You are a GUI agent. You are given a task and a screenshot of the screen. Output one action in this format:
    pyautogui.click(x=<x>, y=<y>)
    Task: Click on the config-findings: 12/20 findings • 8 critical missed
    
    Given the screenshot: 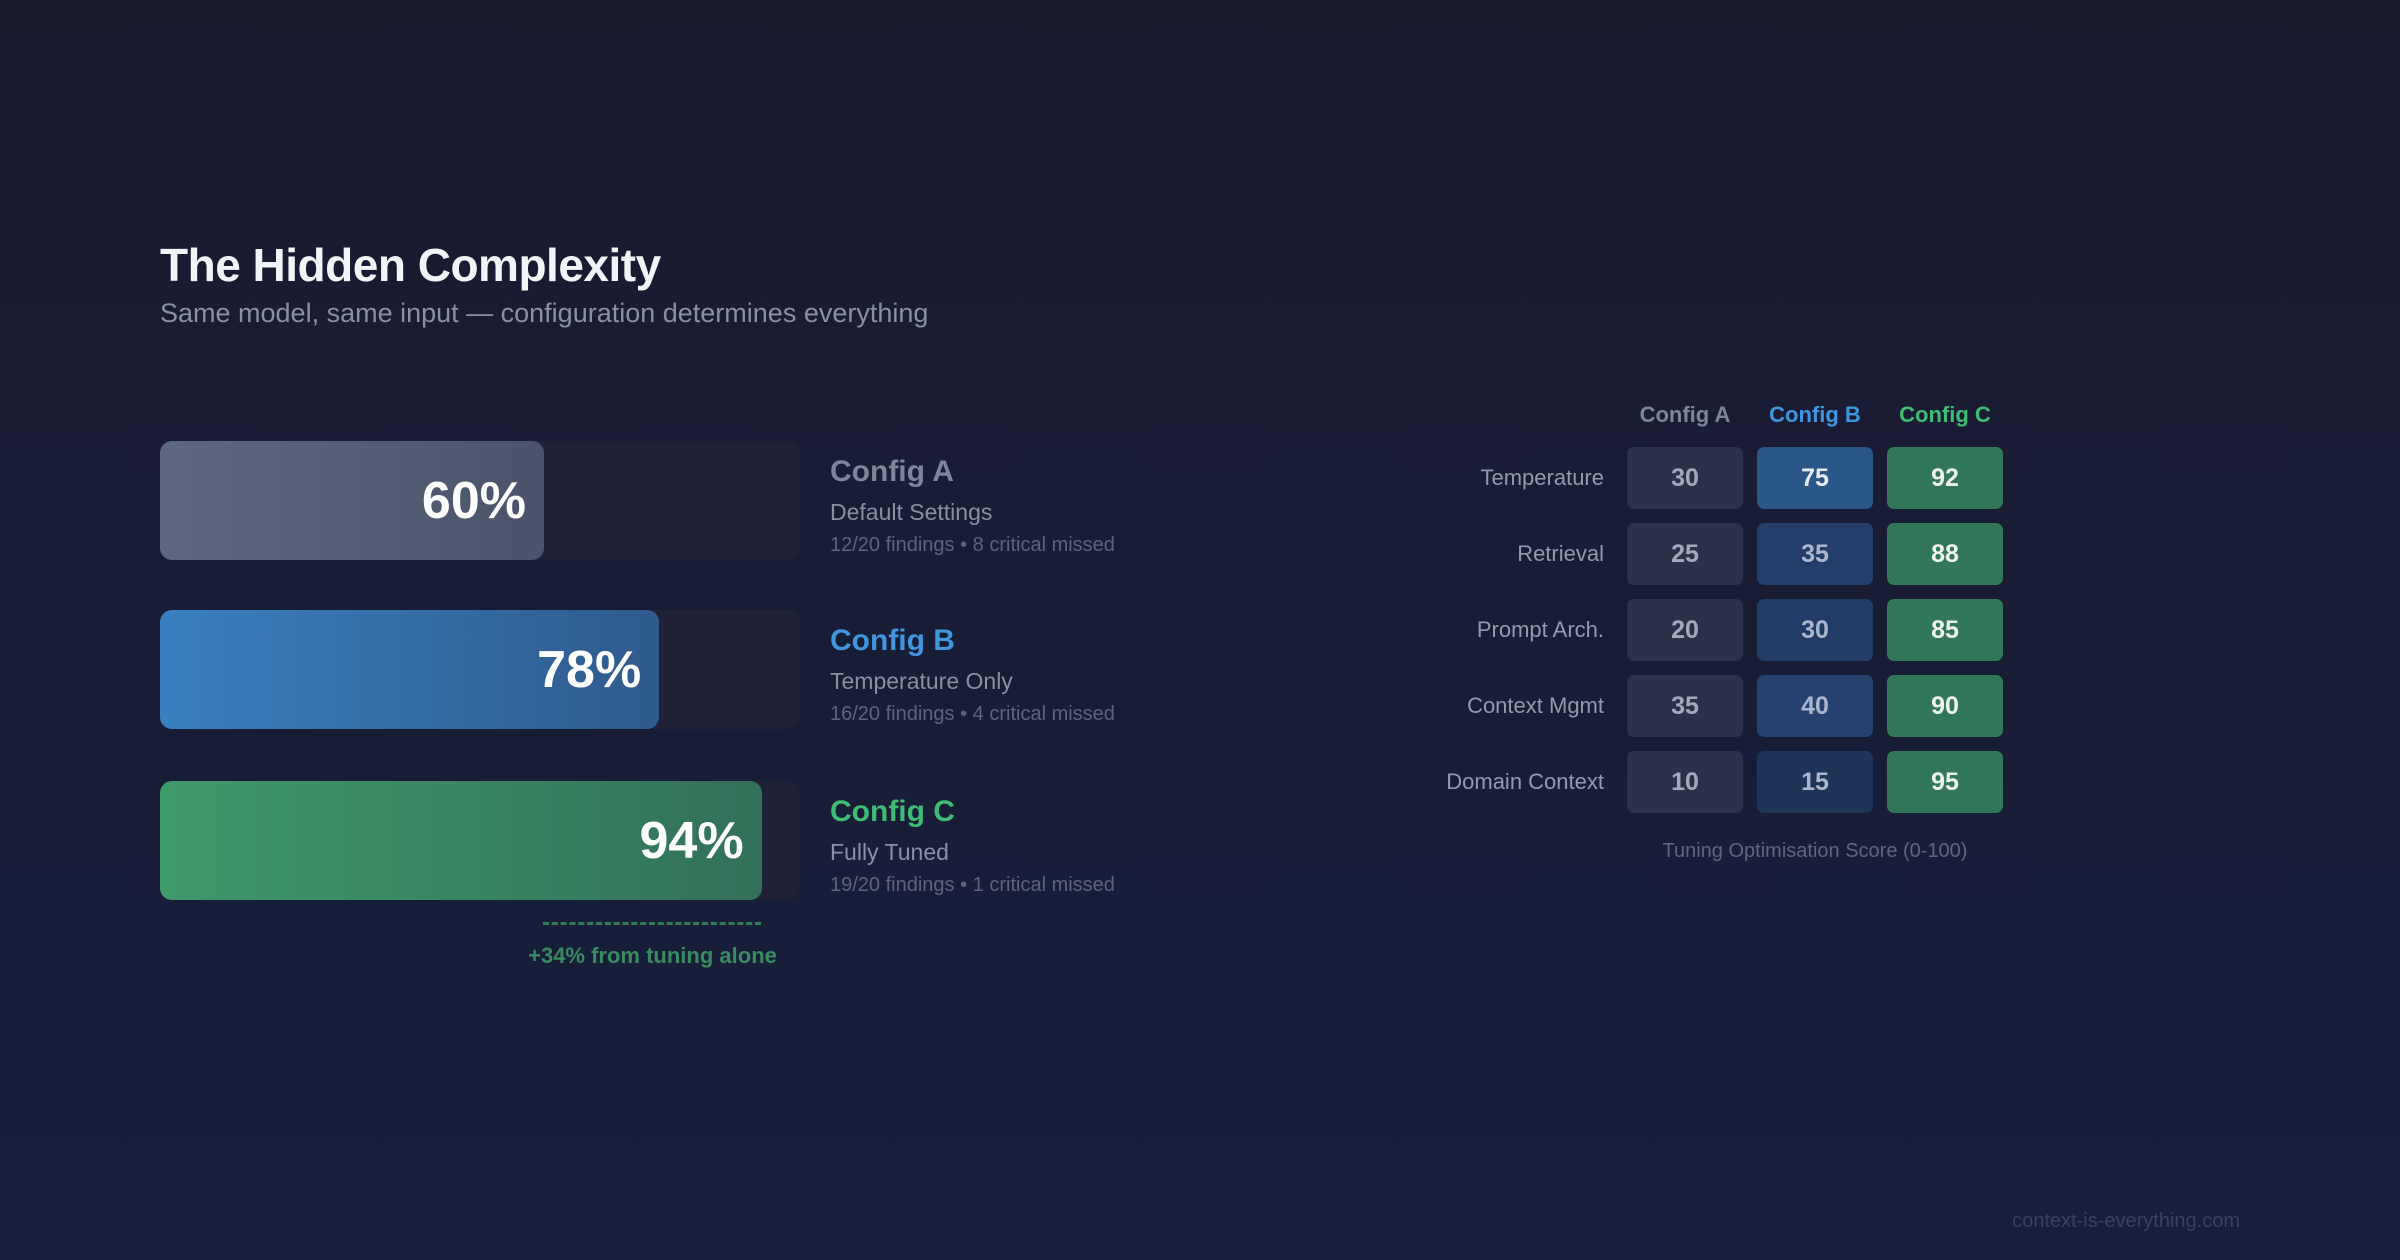 What is the action you would take?
    pyautogui.click(x=972, y=545)
    